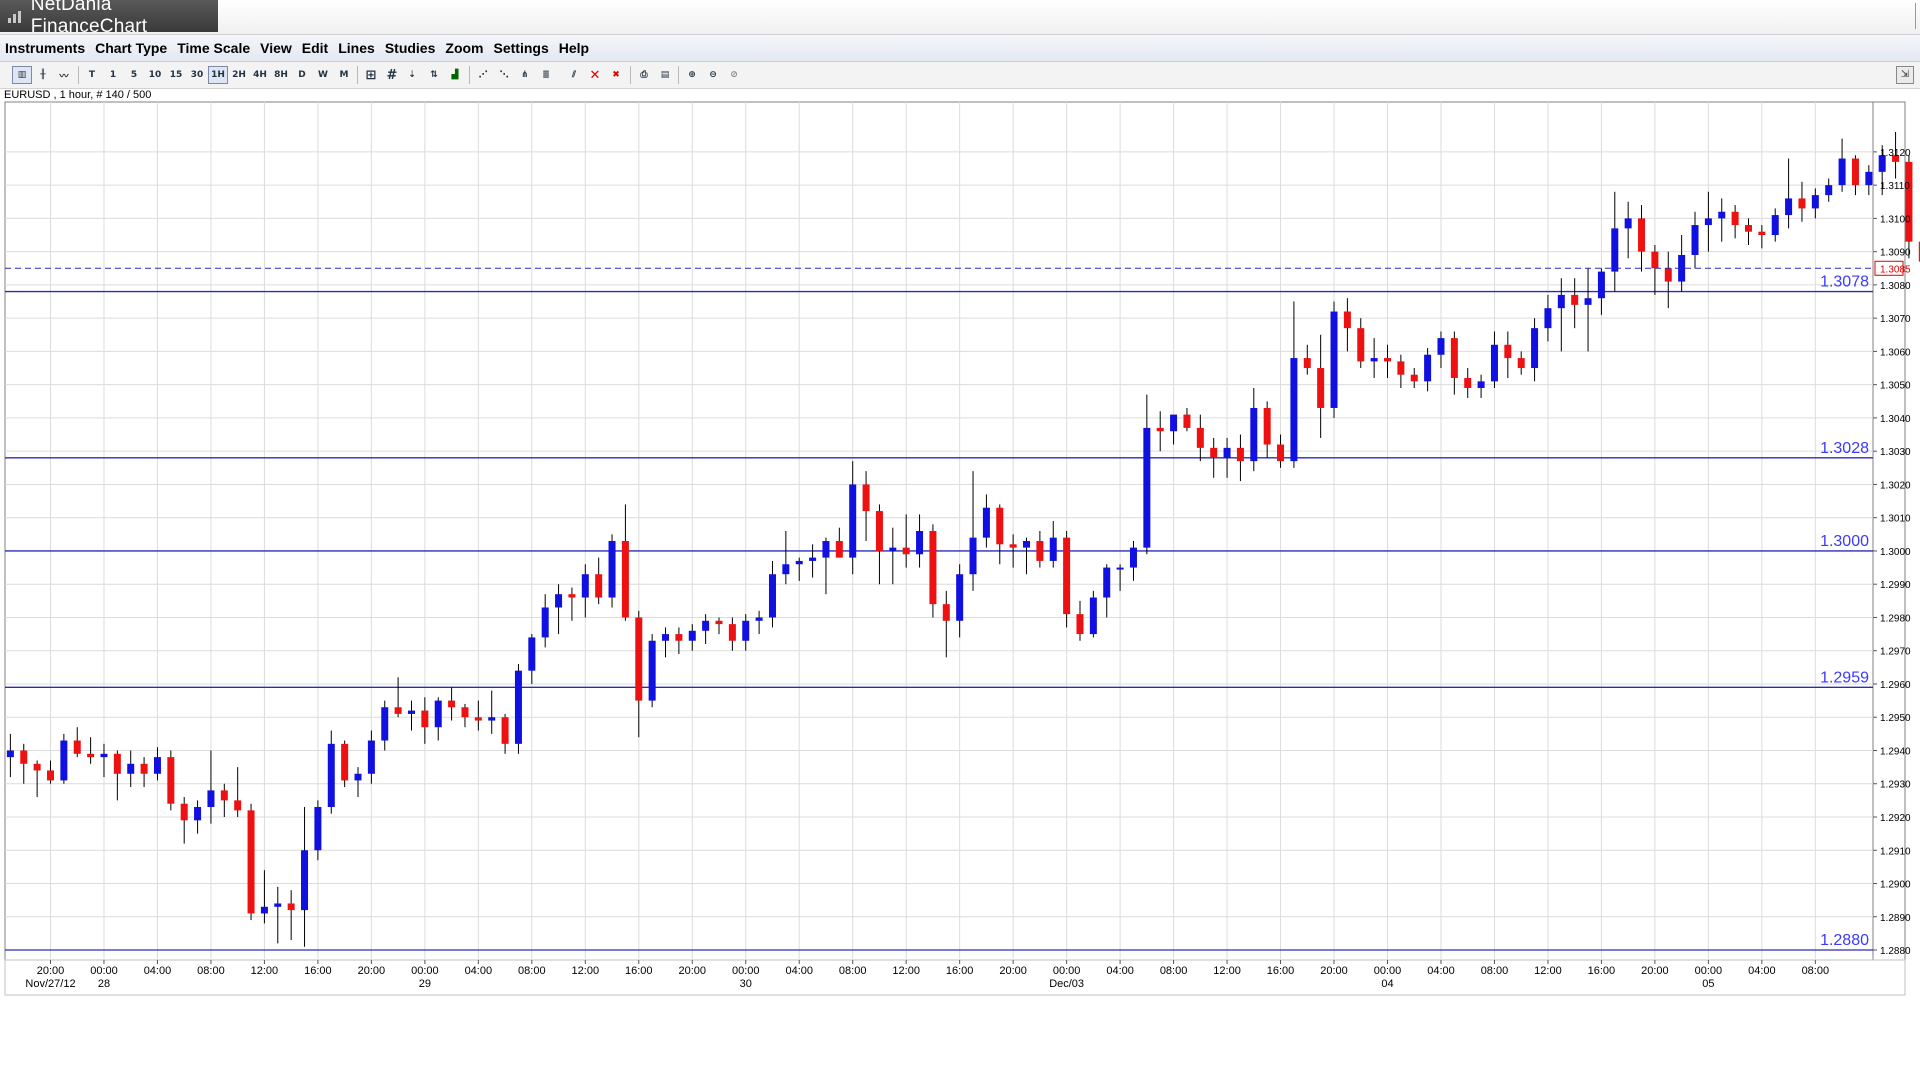 The image size is (1920, 1080). I want to click on timeframe-W-button: W, so click(323, 75).